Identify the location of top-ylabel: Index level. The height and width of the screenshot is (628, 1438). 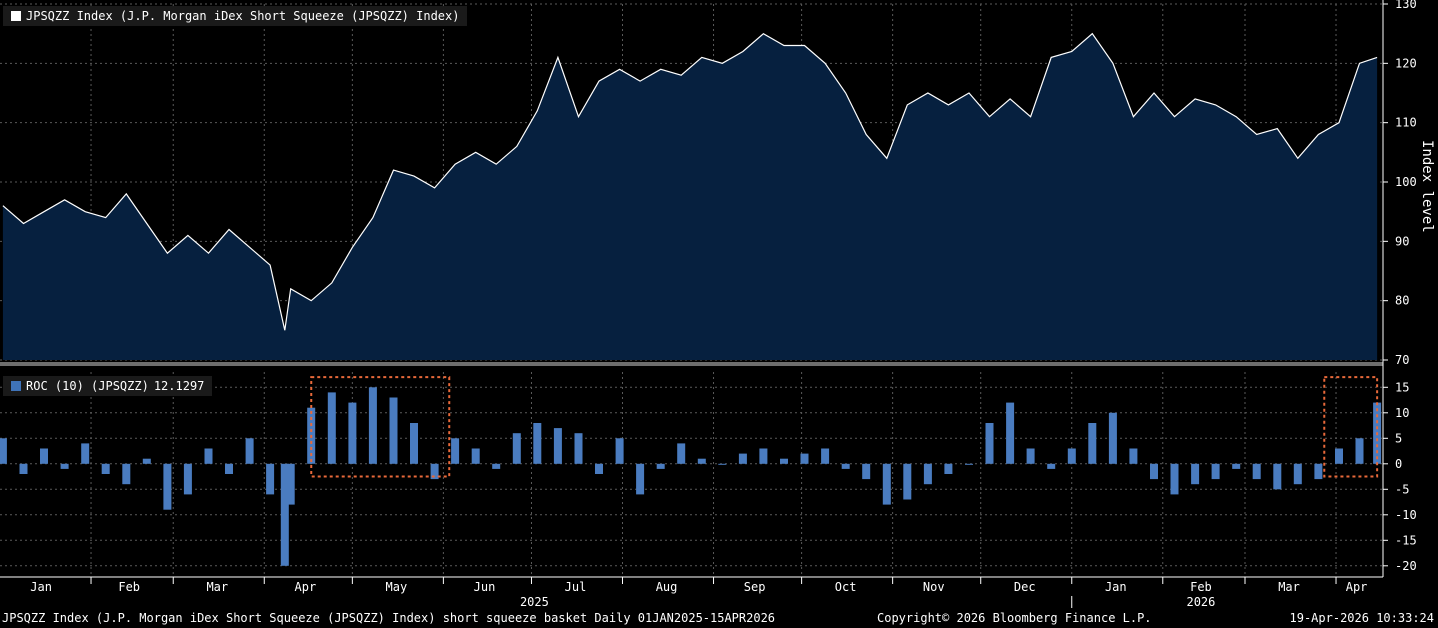
(1427, 186).